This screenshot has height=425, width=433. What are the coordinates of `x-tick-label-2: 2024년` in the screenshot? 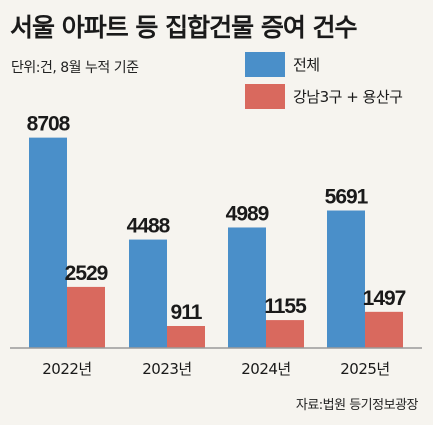 It's located at (265, 369).